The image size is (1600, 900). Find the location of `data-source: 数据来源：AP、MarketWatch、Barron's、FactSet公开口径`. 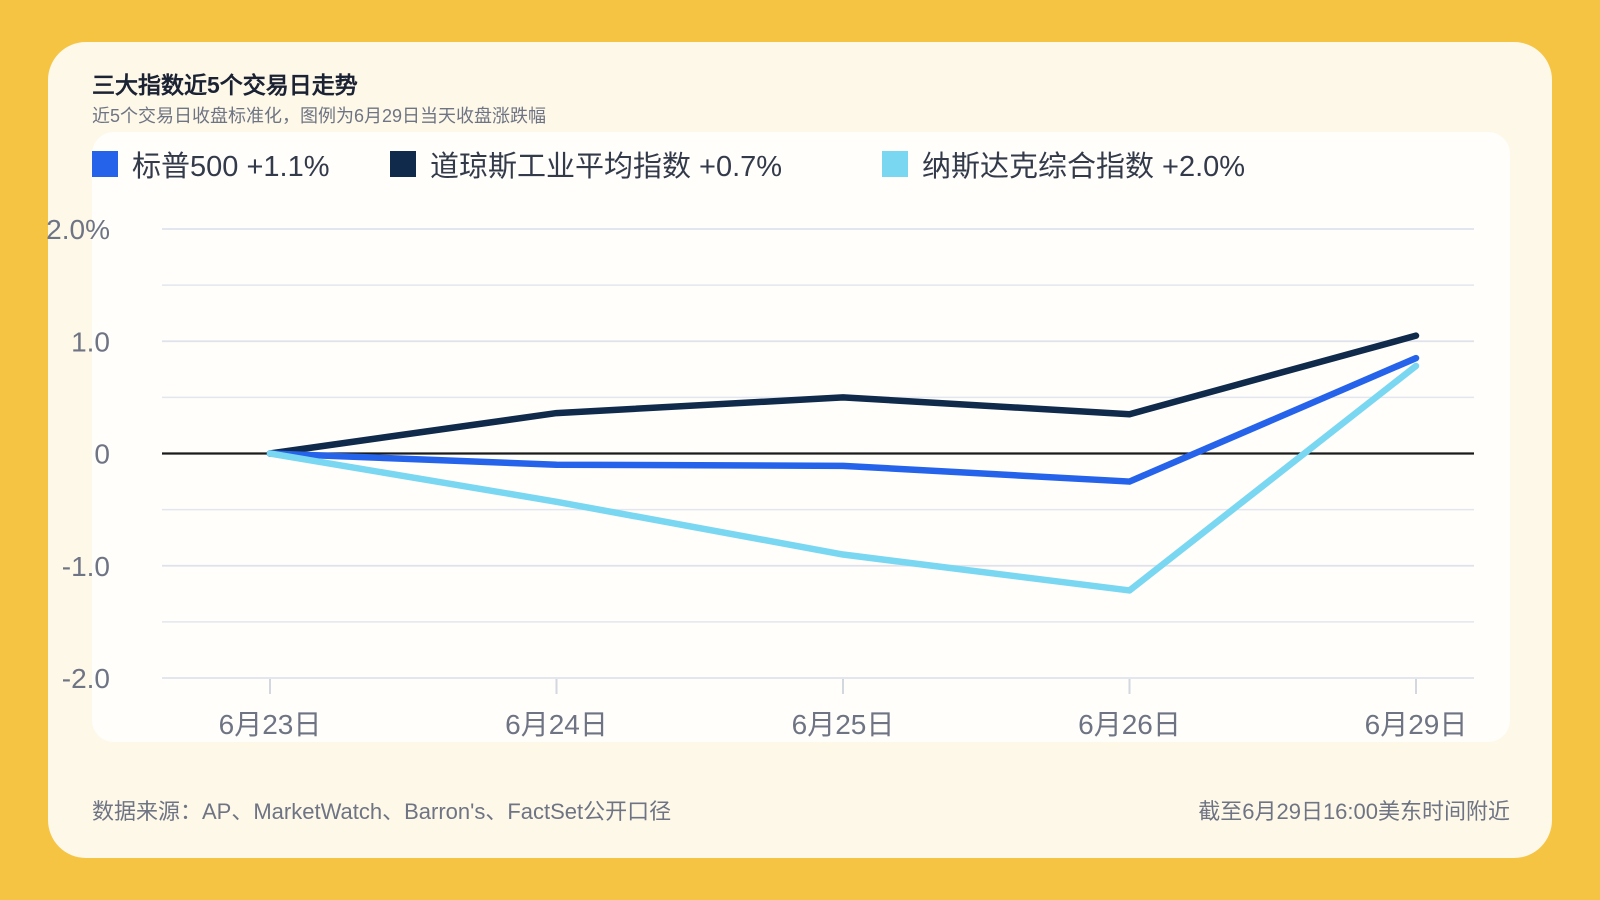

data-source: 数据来源：AP、MarketWatch、Barron's、FactSet公开口径 is located at coordinates (382, 811).